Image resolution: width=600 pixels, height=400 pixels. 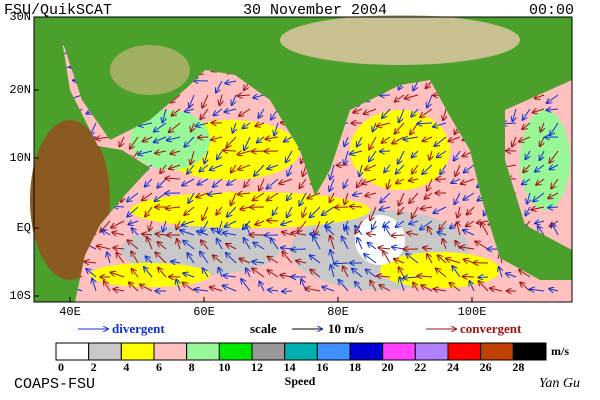 I want to click on colorbar-unit: m/s, so click(x=560, y=351).